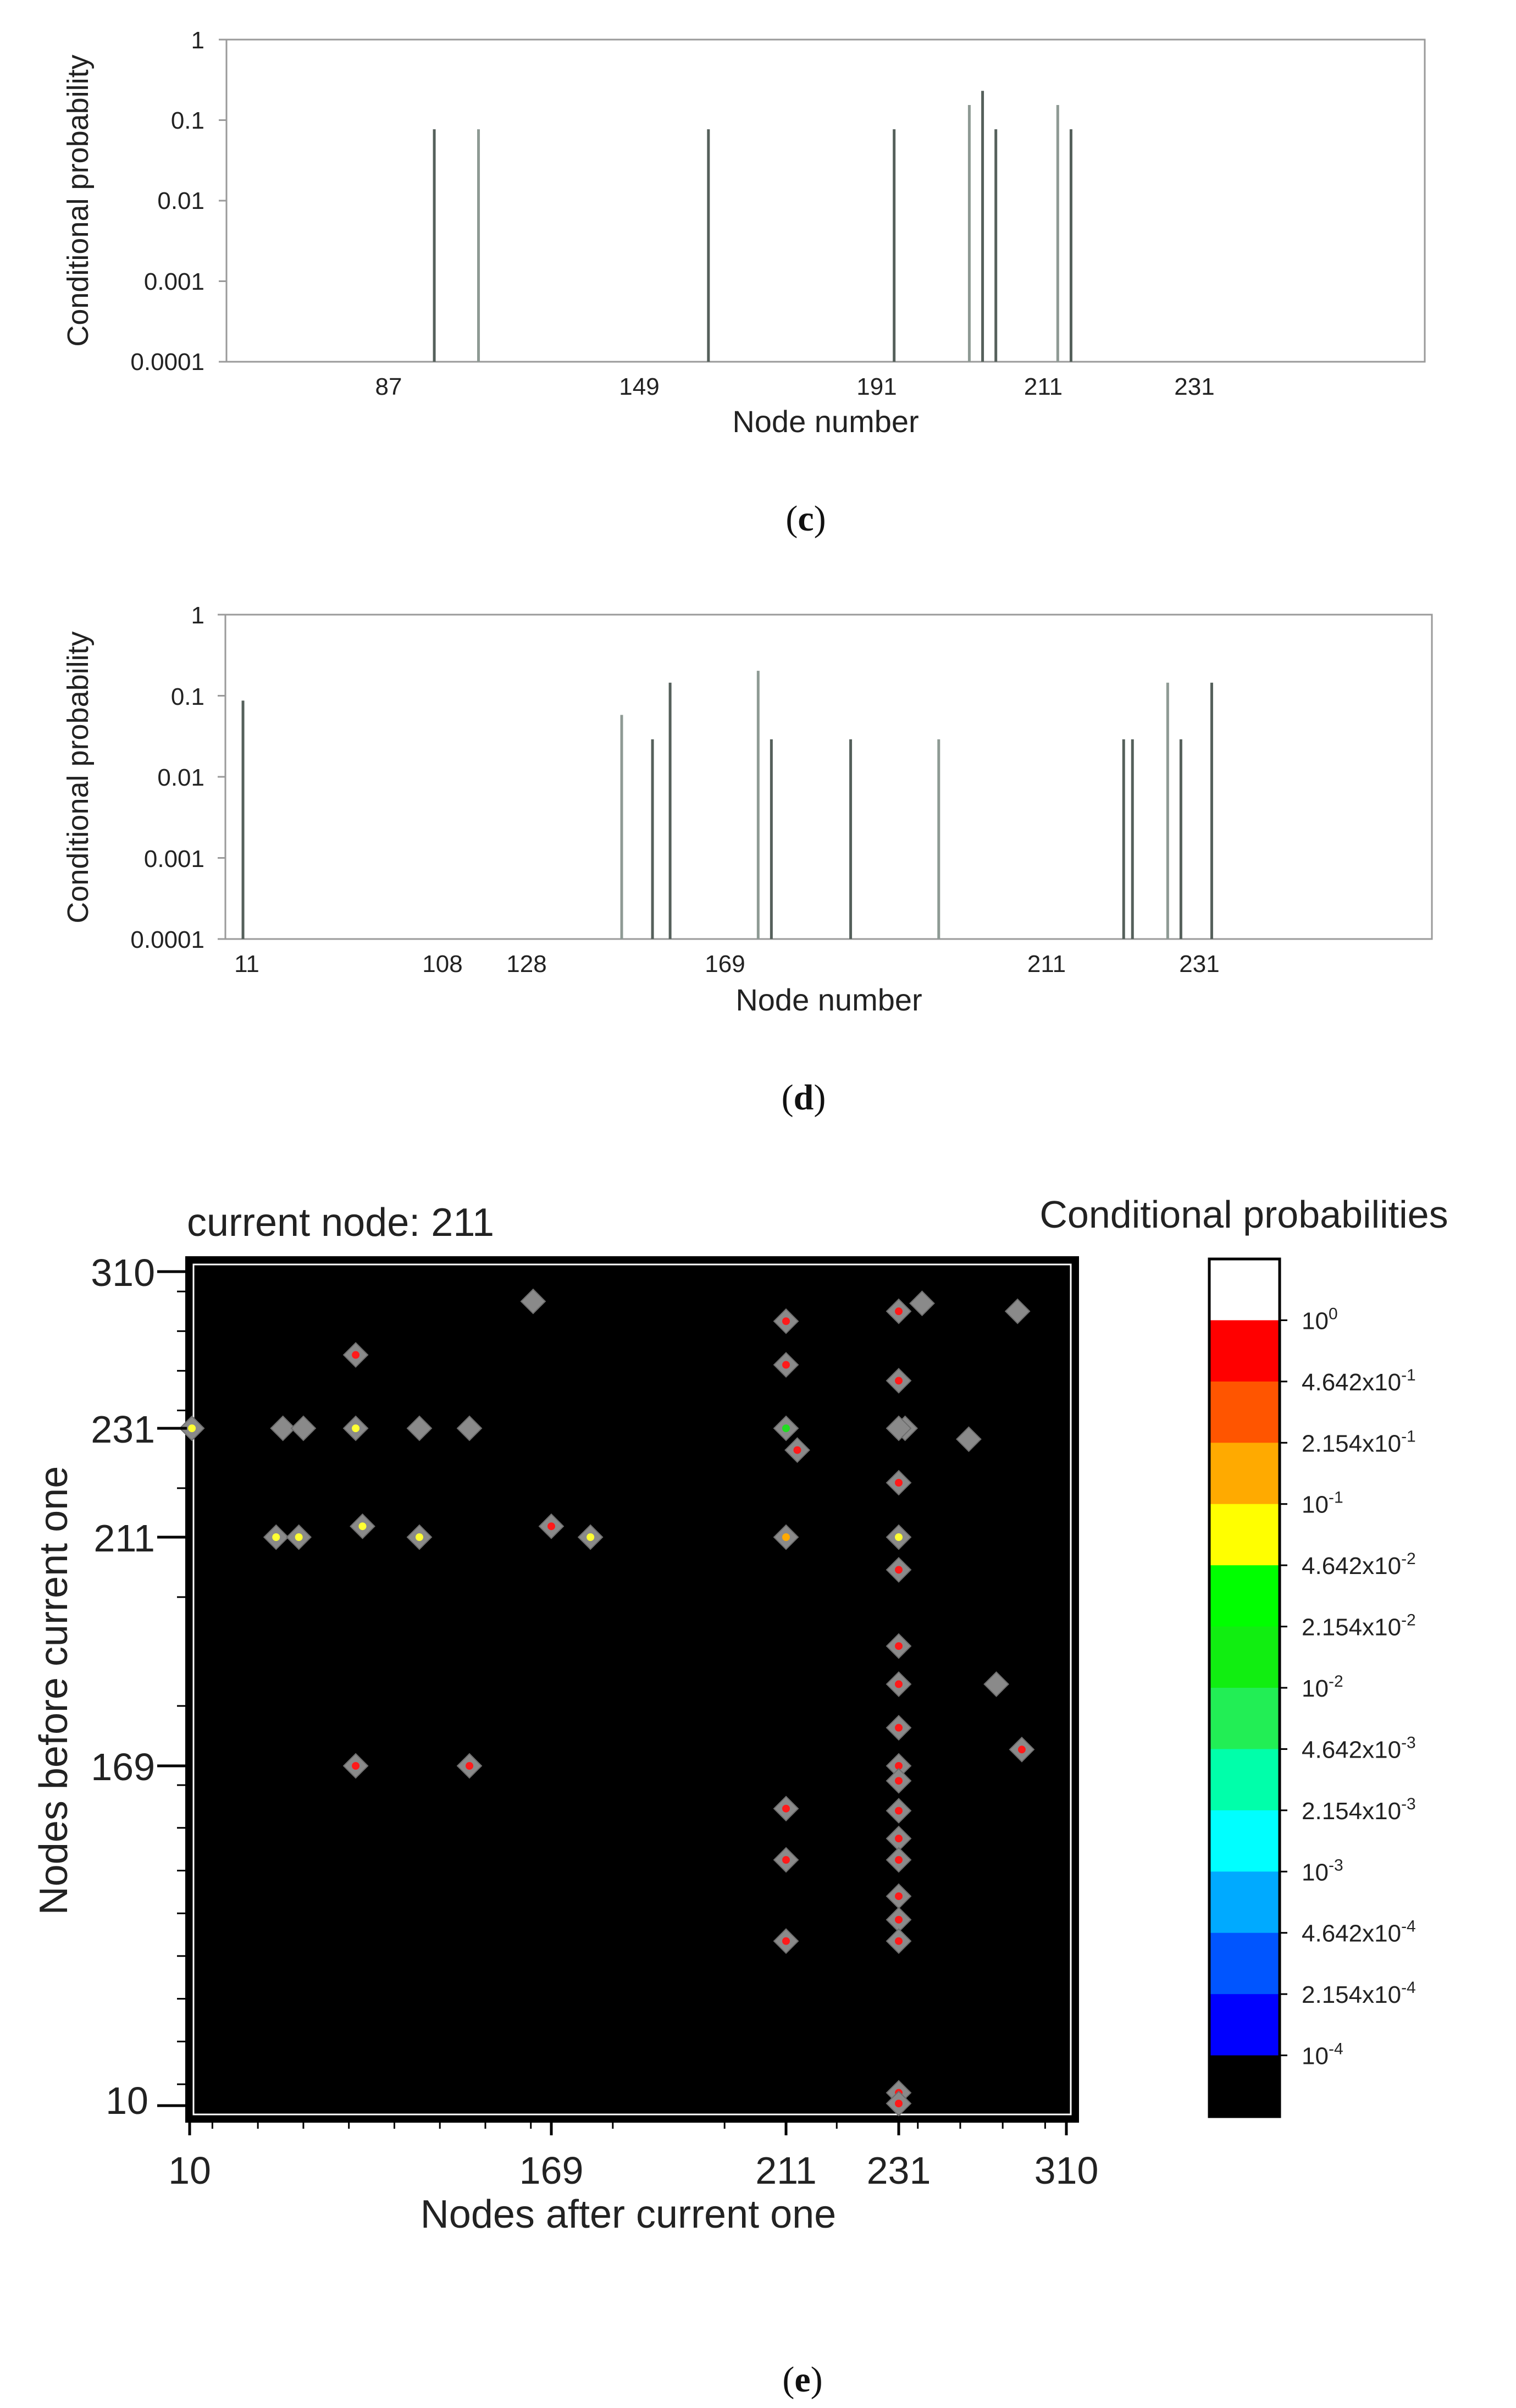 The height and width of the screenshot is (2408, 1516). I want to click on chart-e-annotation: current node: 211, so click(340, 1223).